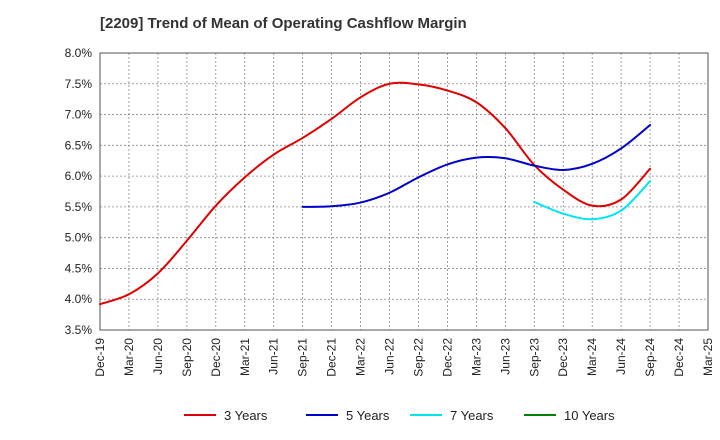  I want to click on legend-label-3-years: 3 Years, so click(246, 415).